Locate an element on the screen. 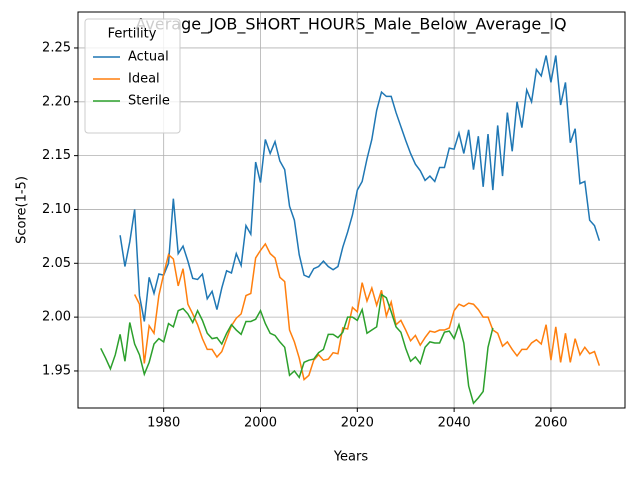  y-tick-label: 2.00 is located at coordinates (56, 317).